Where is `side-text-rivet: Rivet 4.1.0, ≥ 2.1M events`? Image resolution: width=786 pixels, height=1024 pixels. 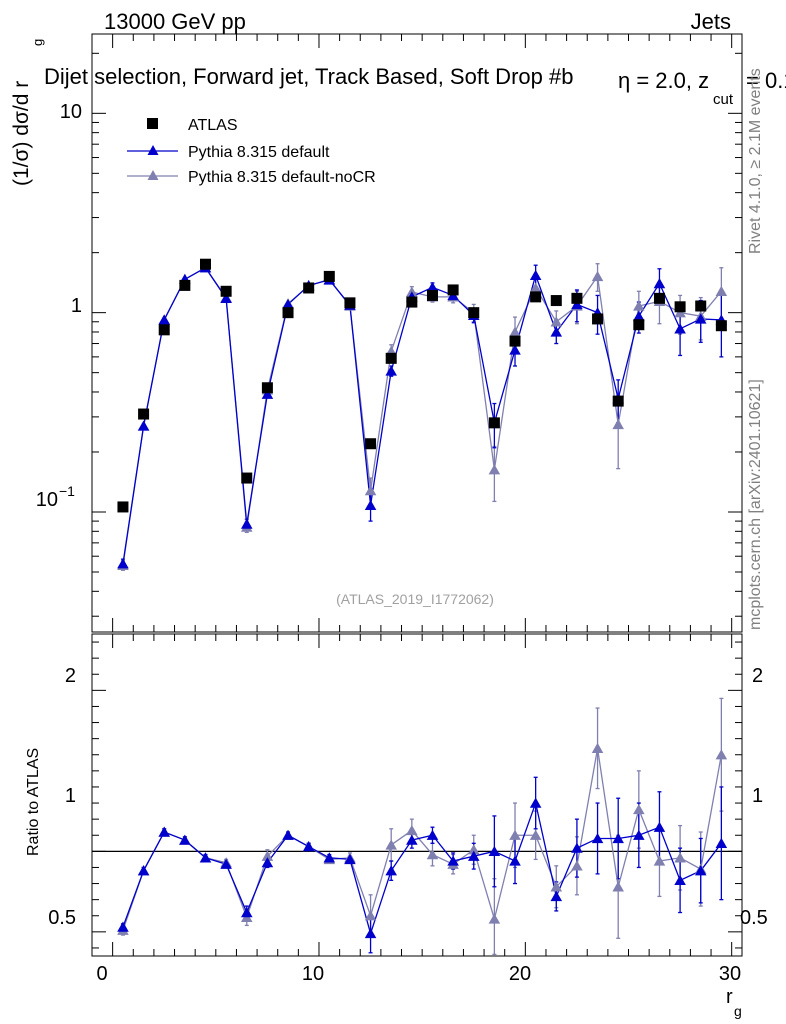
side-text-rivet: Rivet 4.1.0, ≥ 2.1M events is located at coordinates (755, 161).